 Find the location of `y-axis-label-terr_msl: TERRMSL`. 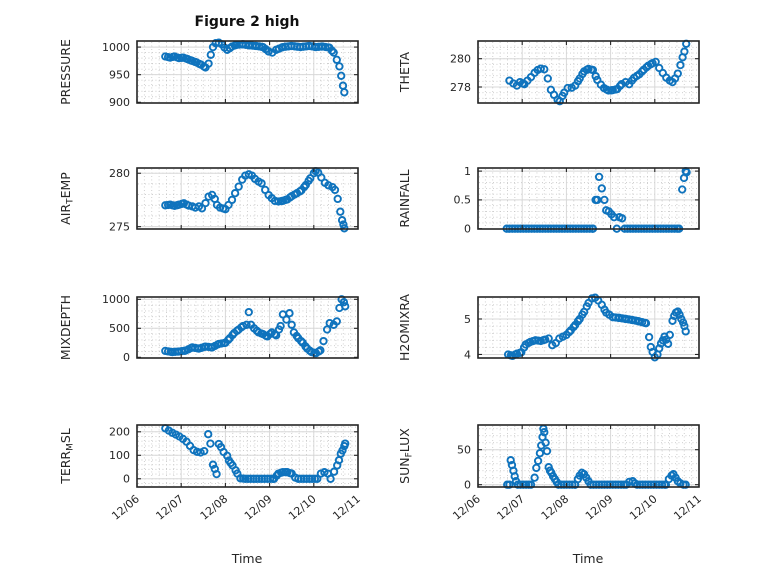

y-axis-label-terr_msl: TERRMSL is located at coordinates (67, 456).